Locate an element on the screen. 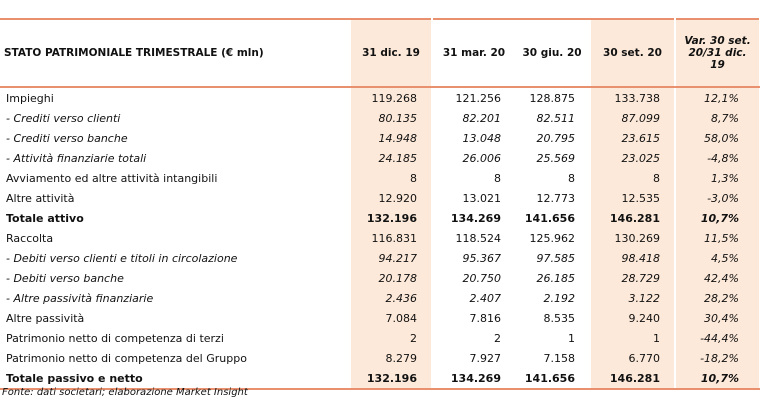  cell: 95.367 is located at coordinates (482, 258).